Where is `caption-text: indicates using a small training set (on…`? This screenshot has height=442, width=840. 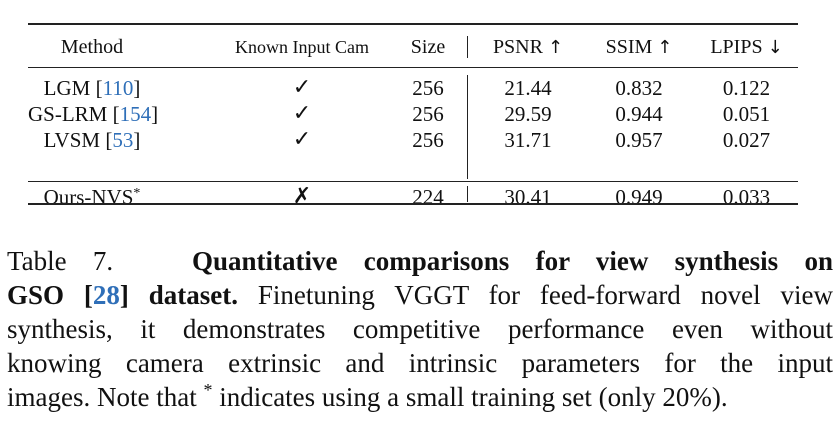
caption-text: indicates using a small training set (on… is located at coordinates (473, 397).